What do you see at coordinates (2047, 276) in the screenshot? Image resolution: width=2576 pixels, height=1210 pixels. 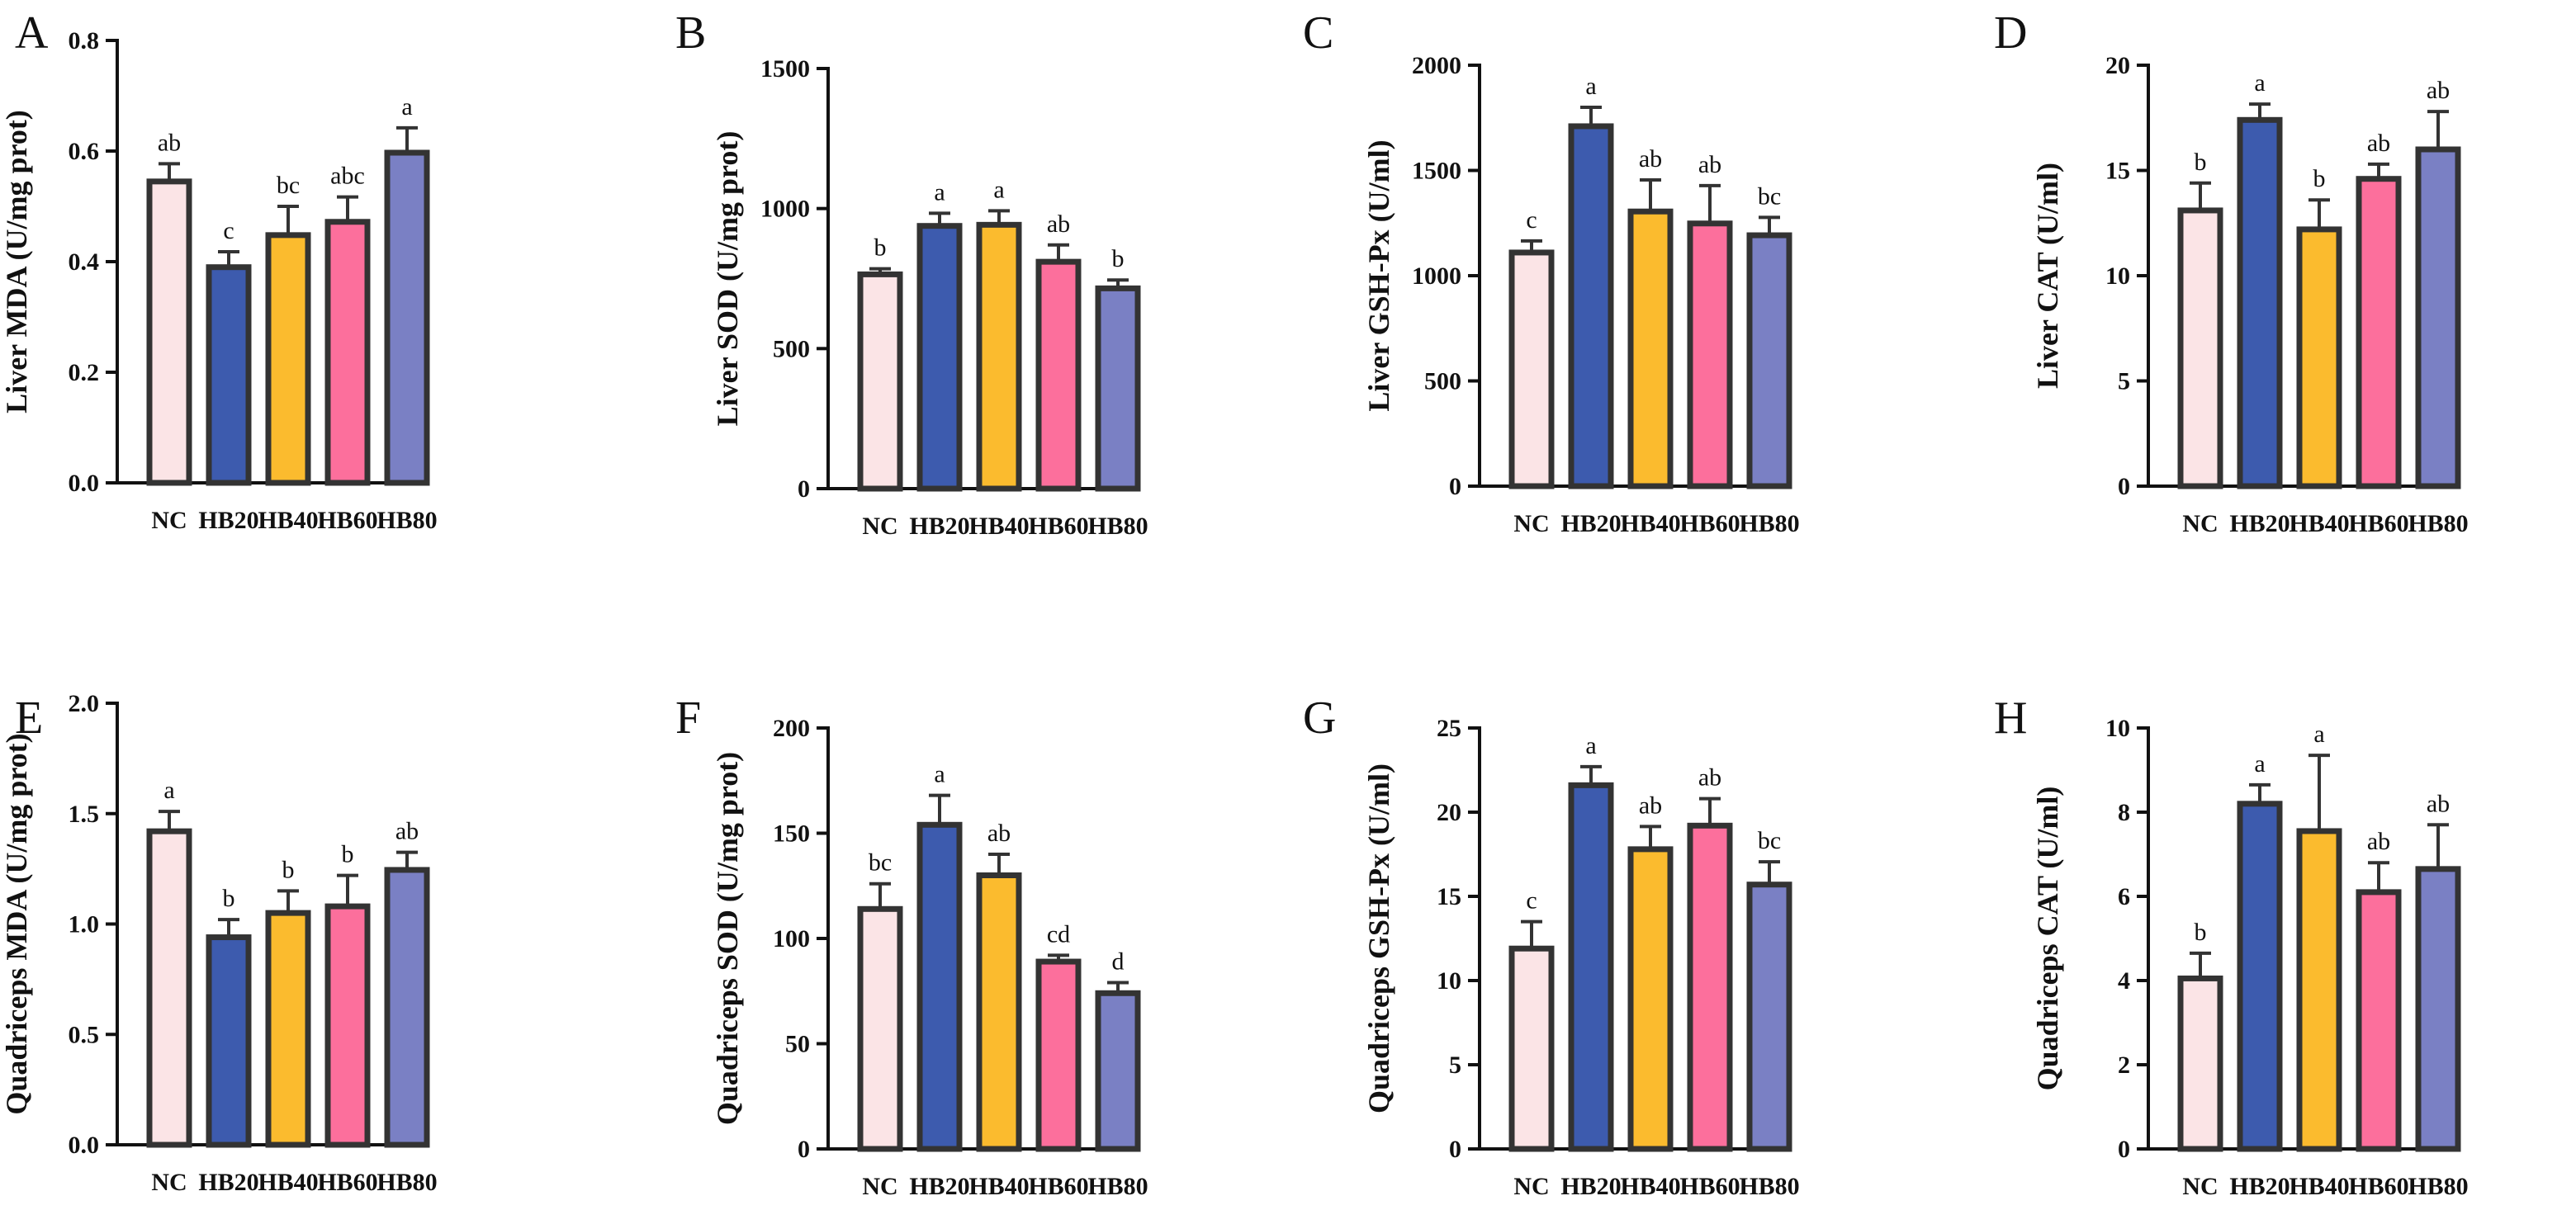 I see `y-axis-title: Liver CAT (U/ml)` at bounding box center [2047, 276].